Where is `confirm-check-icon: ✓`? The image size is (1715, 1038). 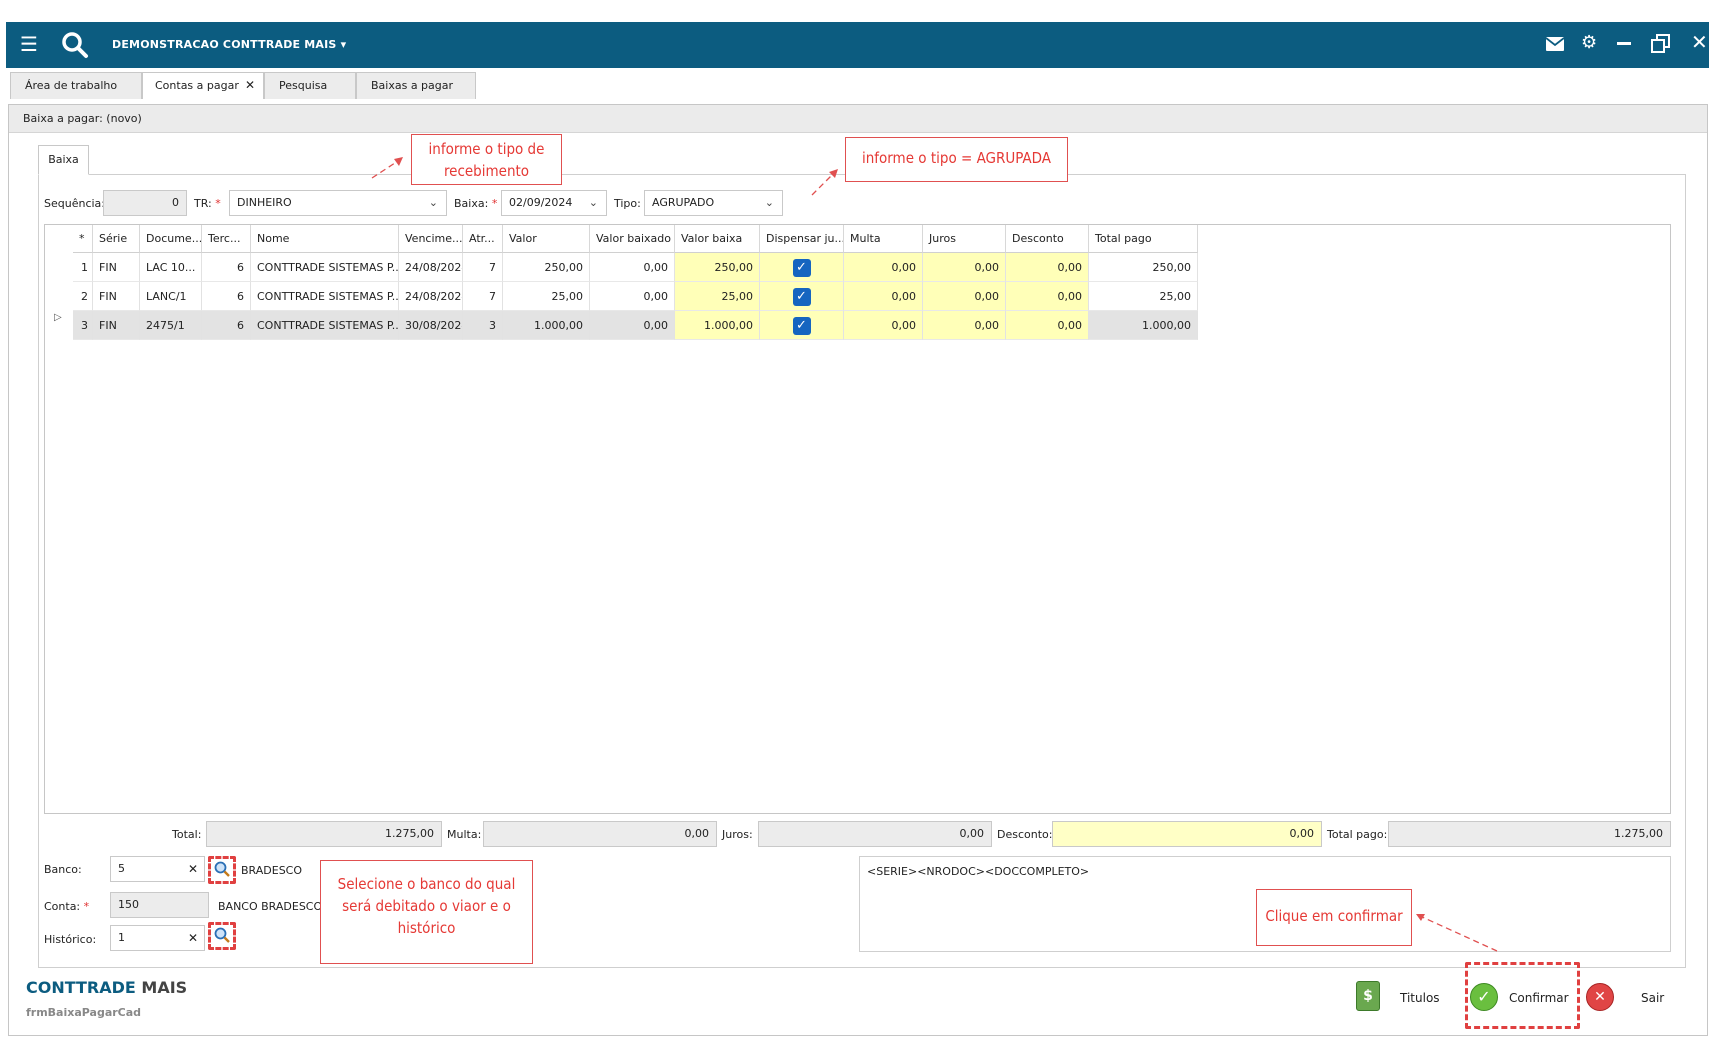
confirm-check-icon: ✓ is located at coordinates (1484, 997).